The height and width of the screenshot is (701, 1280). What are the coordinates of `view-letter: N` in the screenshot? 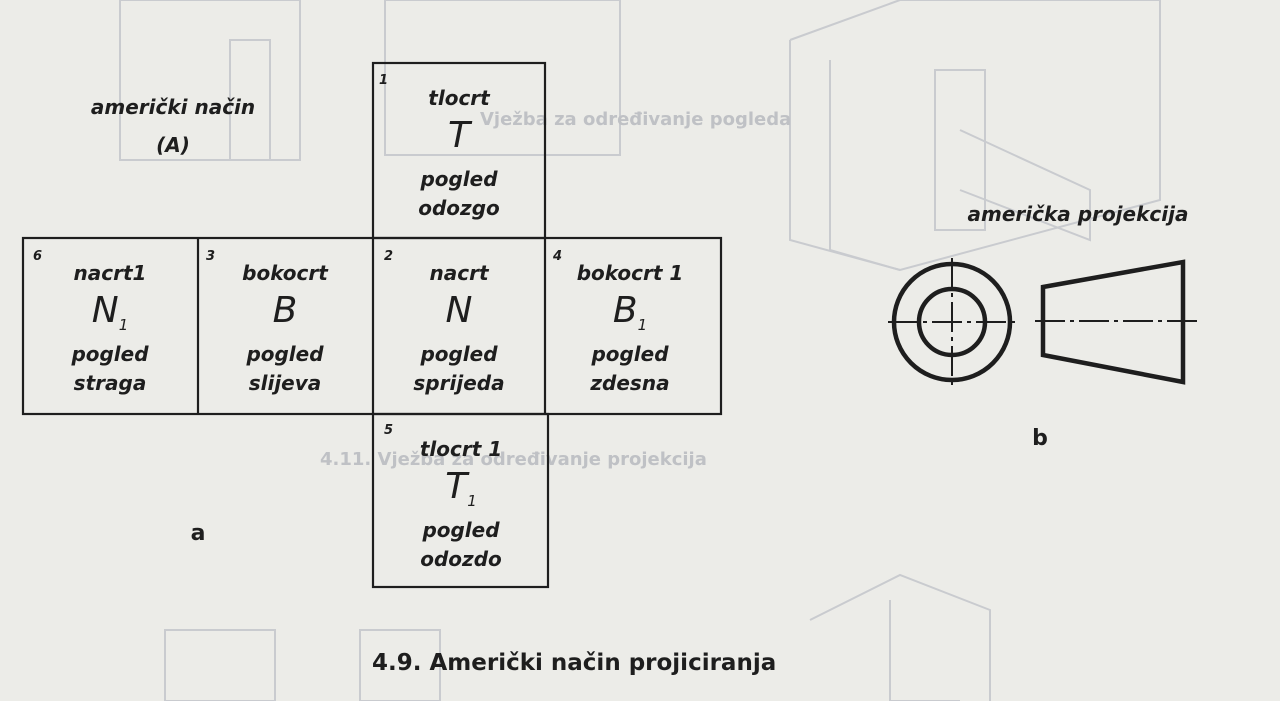 It's located at (459, 310).